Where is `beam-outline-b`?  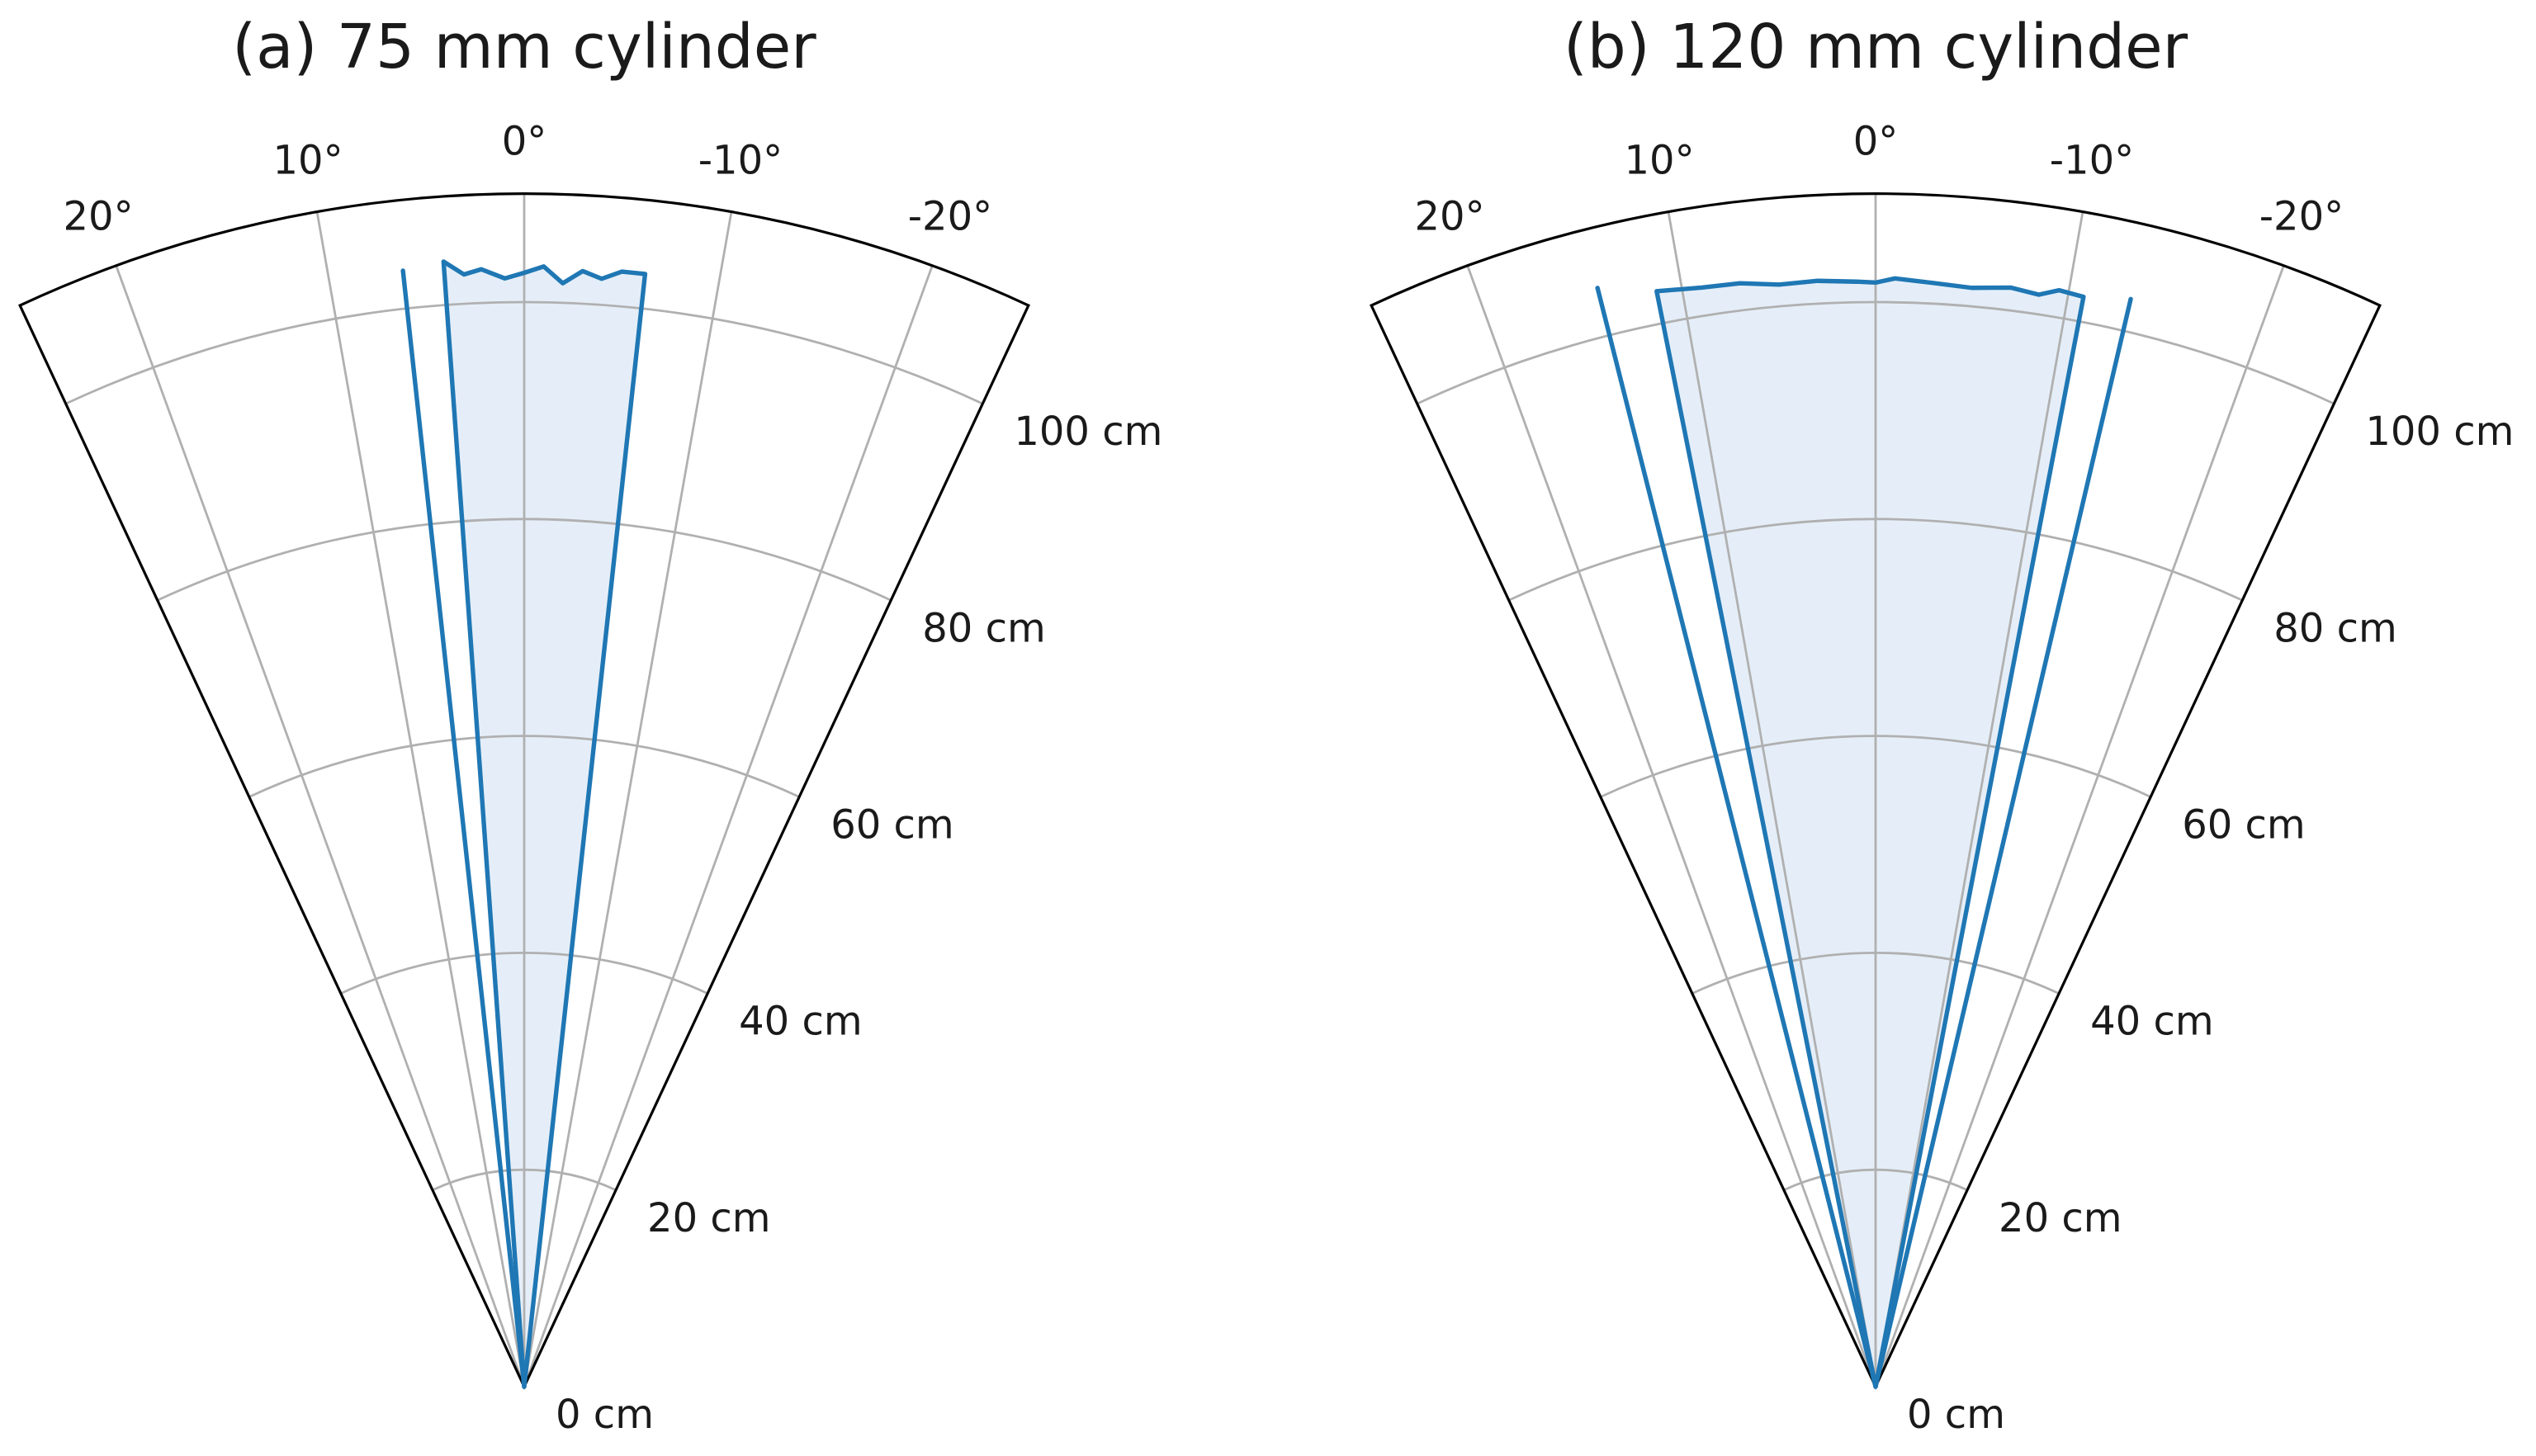
beam-outline-b is located at coordinates (1870, 832).